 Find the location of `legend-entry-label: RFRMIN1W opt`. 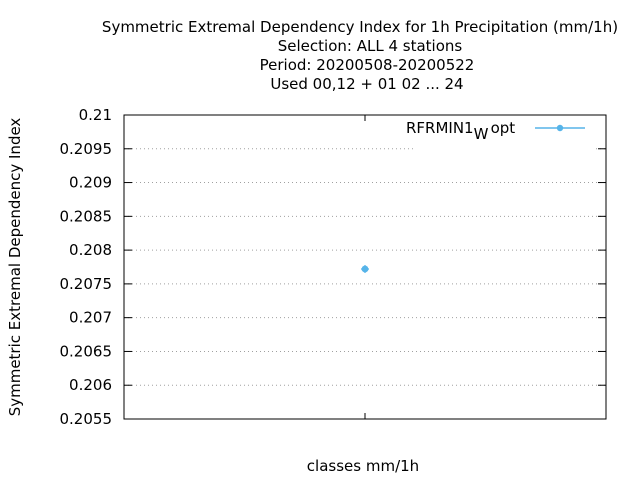

legend-entry-label: RFRMIN1W opt is located at coordinates (460, 131).